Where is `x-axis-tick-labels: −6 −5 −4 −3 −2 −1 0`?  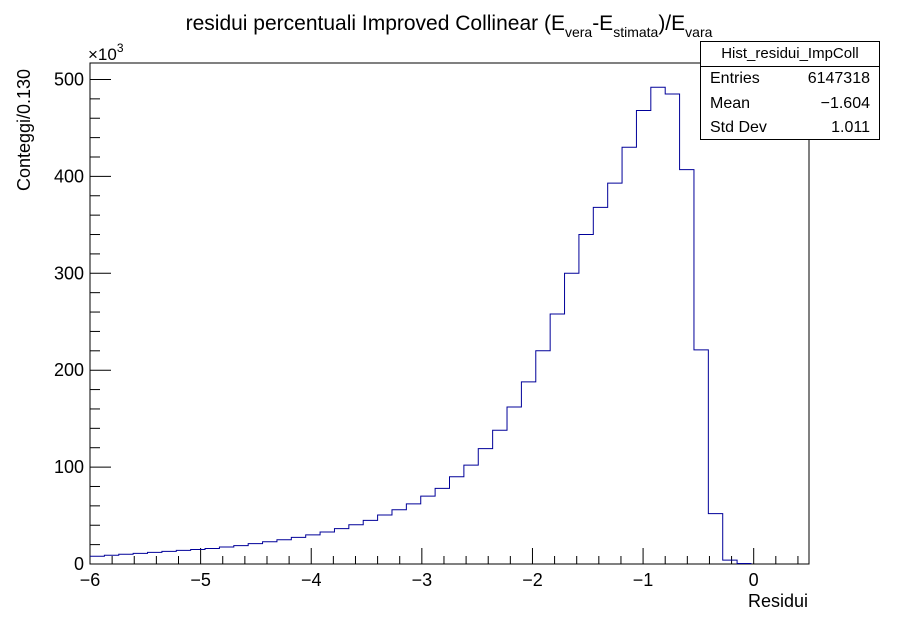 x-axis-tick-labels: −6 −5 −4 −3 −2 −1 0 is located at coordinates (419, 580).